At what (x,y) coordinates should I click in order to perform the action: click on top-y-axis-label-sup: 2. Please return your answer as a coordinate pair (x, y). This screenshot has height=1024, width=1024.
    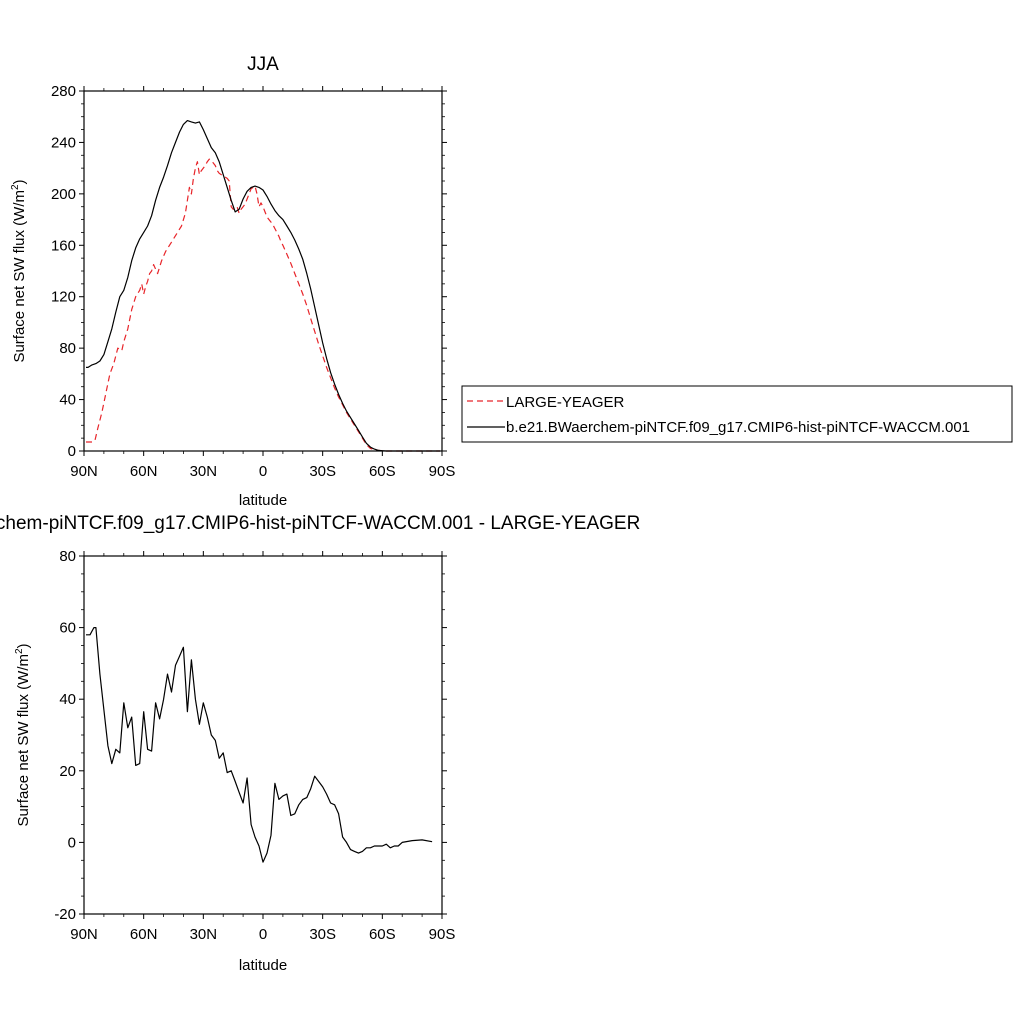
    Looking at the image, I should click on (15, 187).